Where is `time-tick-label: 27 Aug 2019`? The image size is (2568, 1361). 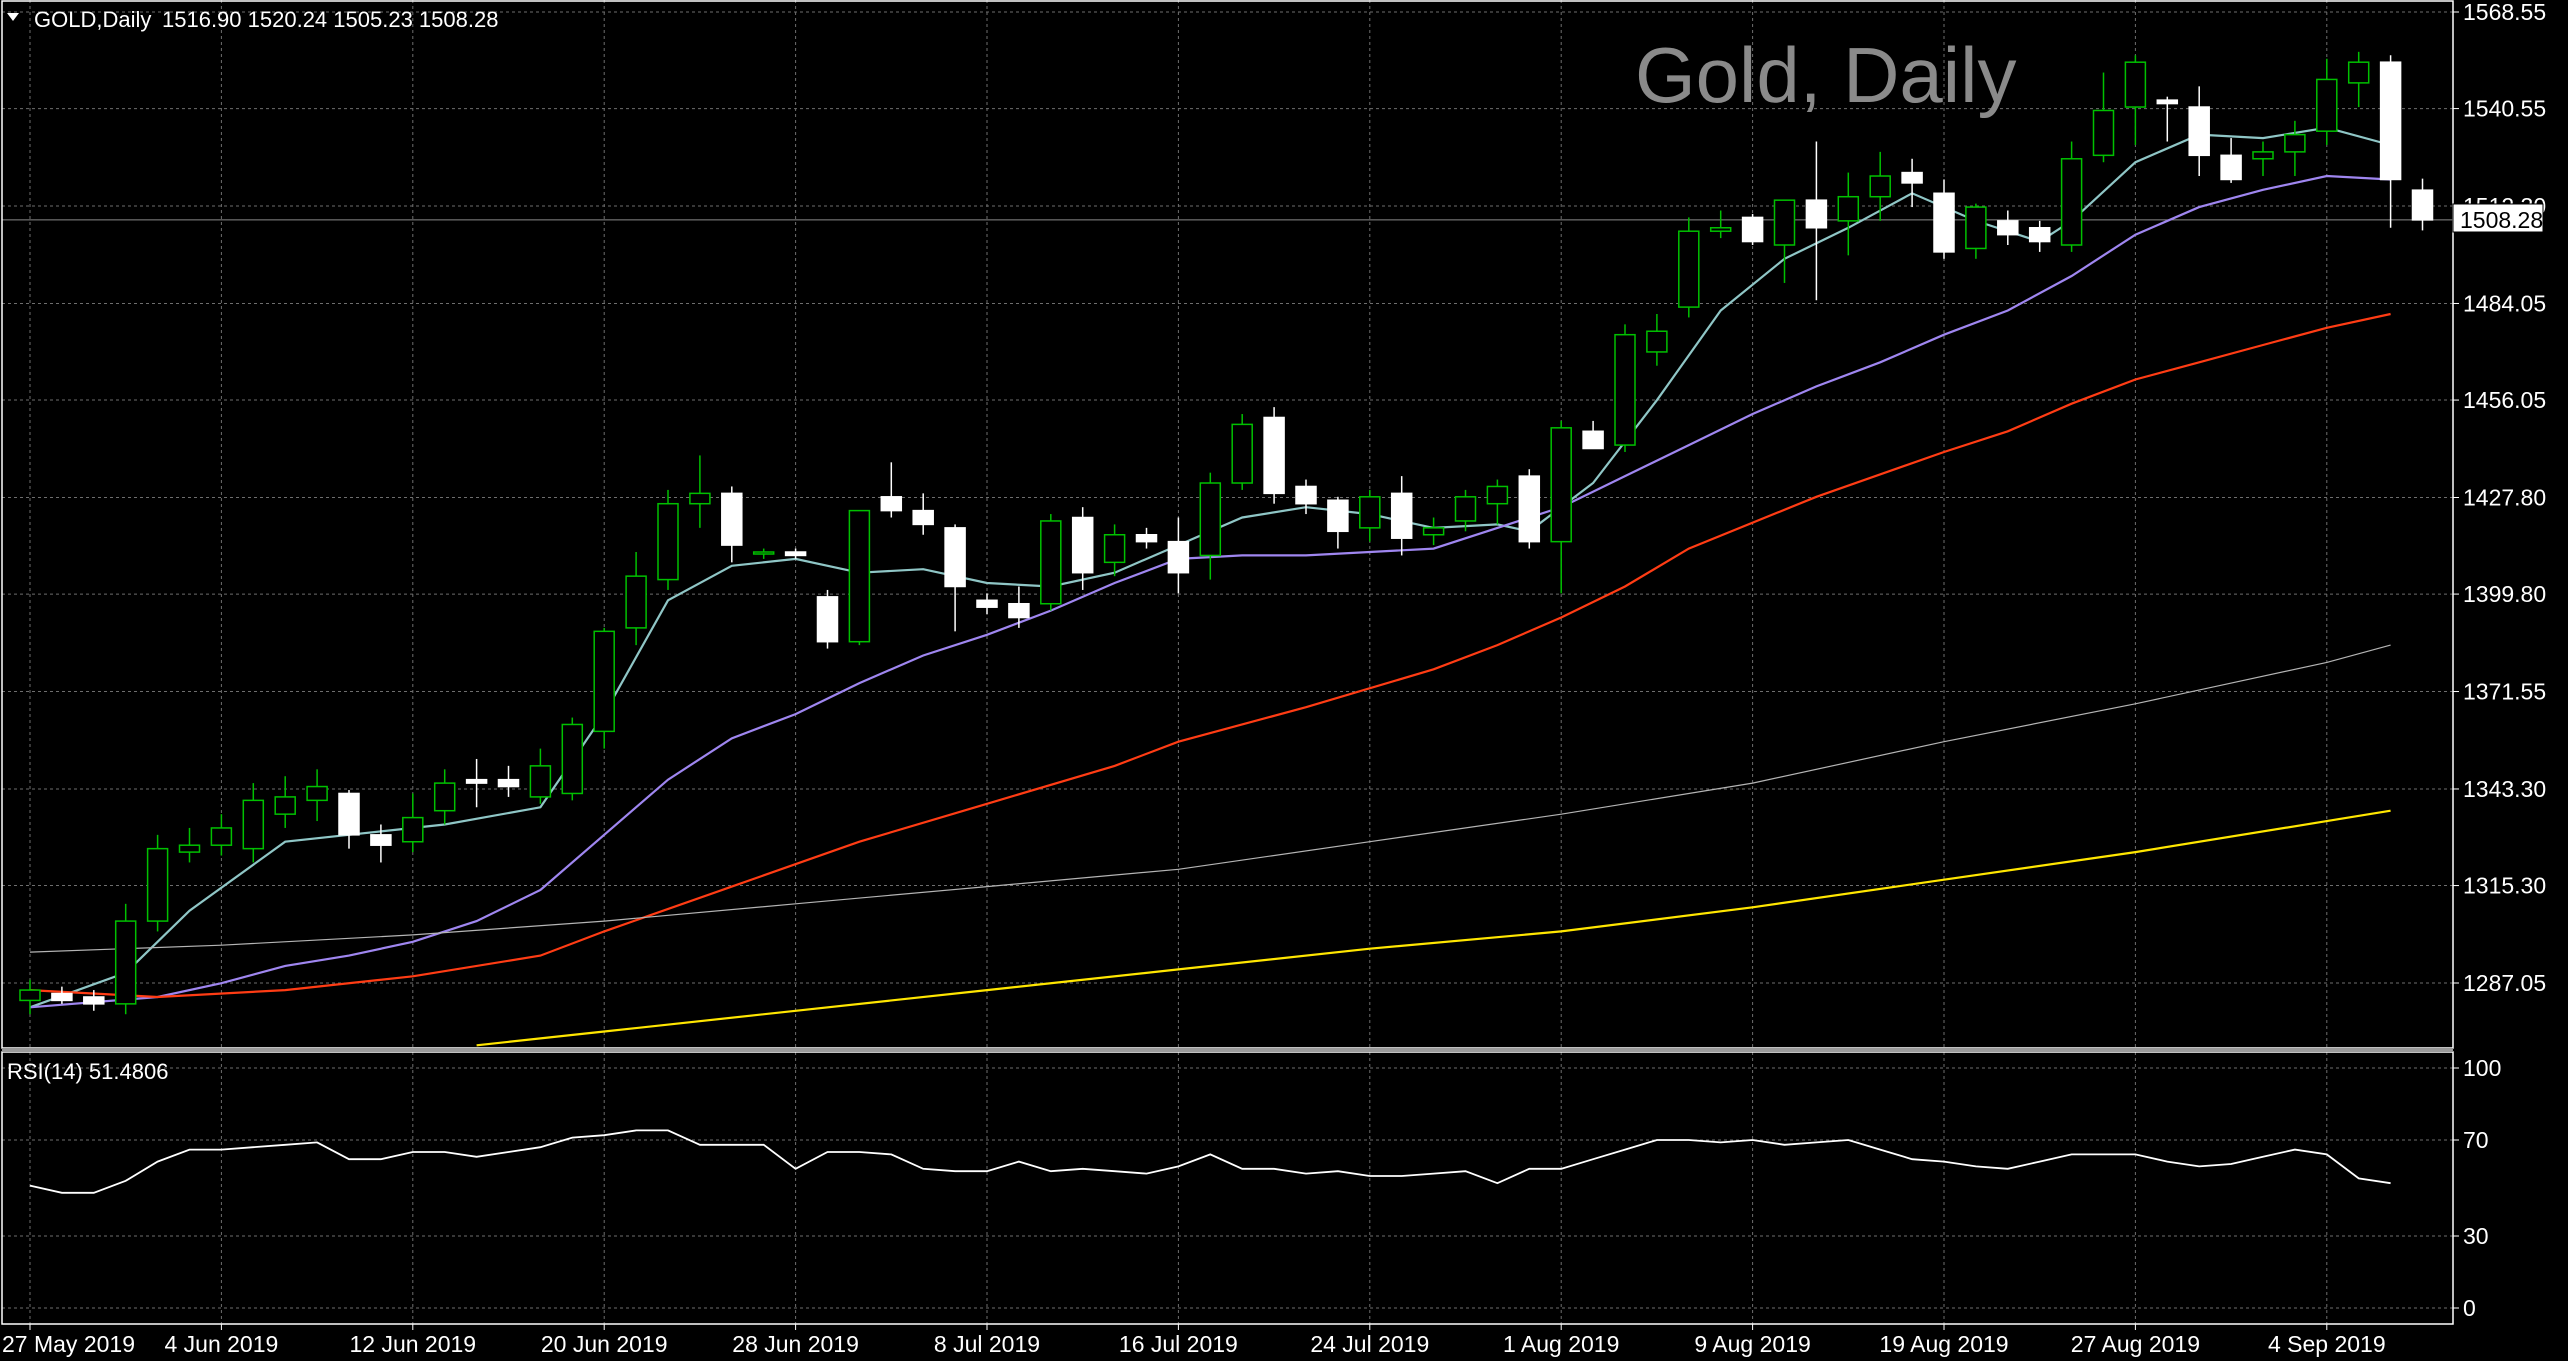 time-tick-label: 27 Aug 2019 is located at coordinates (2135, 1344).